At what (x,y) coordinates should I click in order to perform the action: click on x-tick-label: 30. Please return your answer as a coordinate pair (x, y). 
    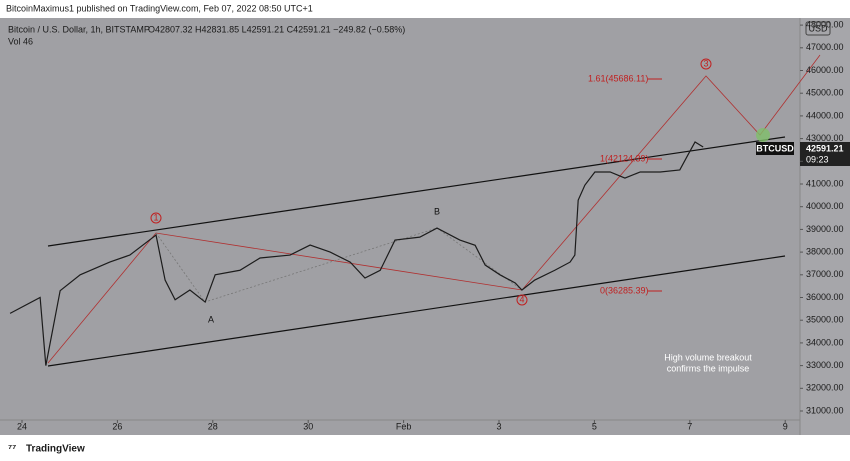
    Looking at the image, I should click on (308, 426).